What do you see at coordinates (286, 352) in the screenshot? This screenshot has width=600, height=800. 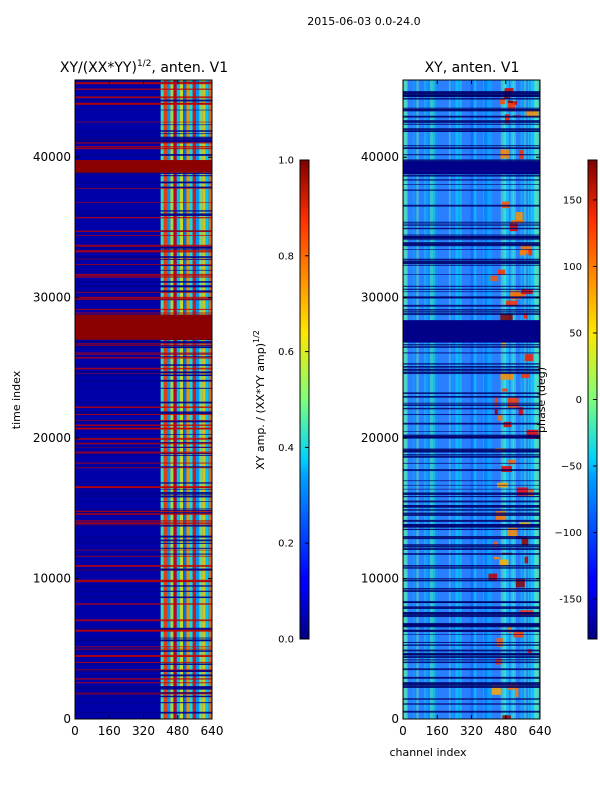 I see `left-cb-tick-label: 0.6` at bounding box center [286, 352].